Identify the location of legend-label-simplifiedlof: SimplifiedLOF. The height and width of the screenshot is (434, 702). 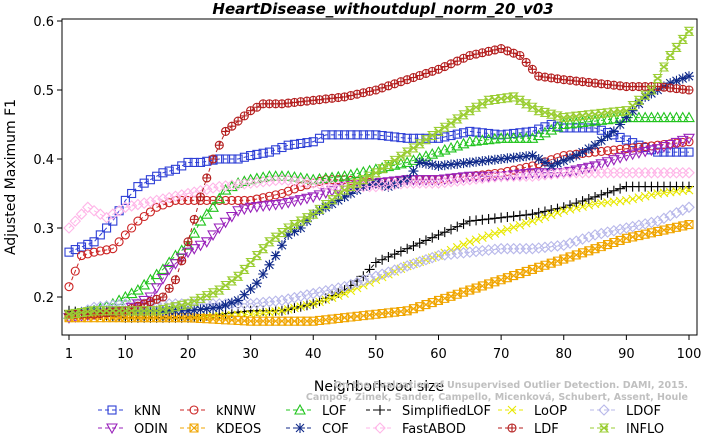
(446, 411).